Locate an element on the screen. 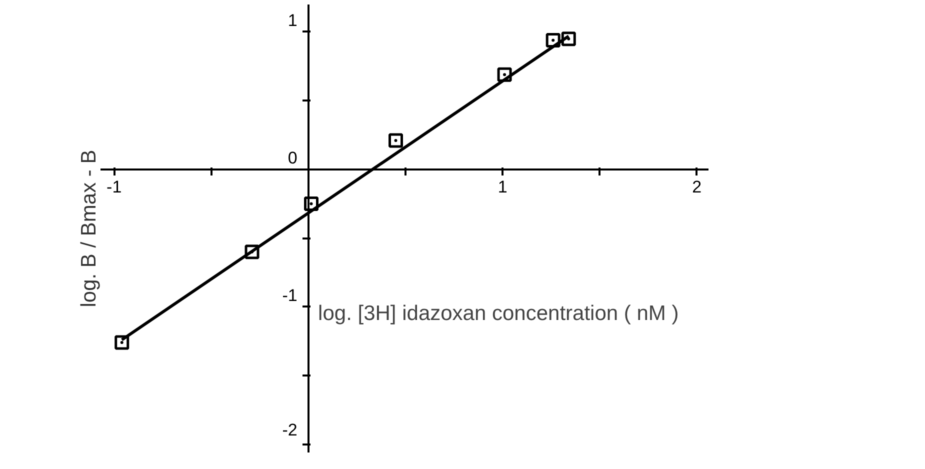 The image size is (925, 469). y-axis-title: log. B / Bmax - B is located at coordinates (89, 229).